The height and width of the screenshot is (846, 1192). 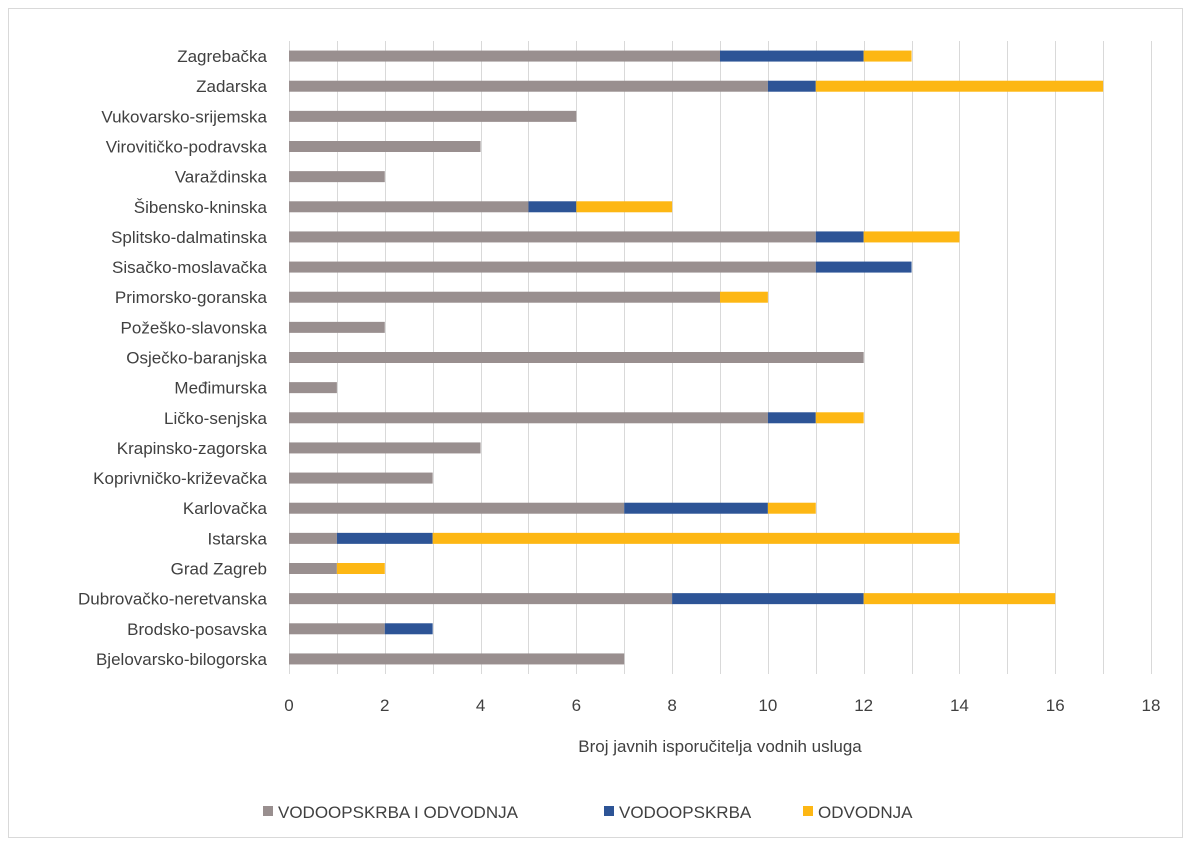 I want to click on category-label: Dubrovačko-neretvanska, so click(x=173, y=599).